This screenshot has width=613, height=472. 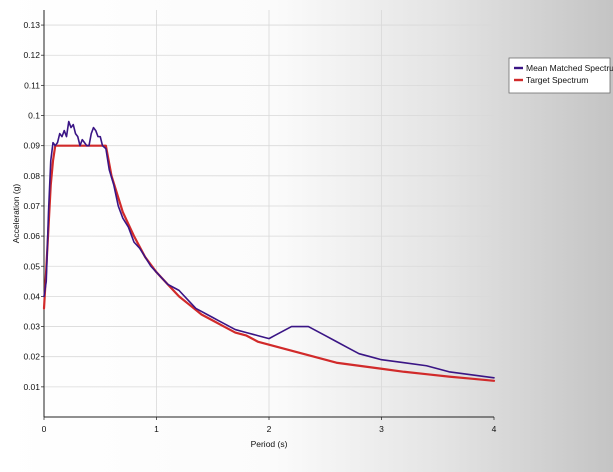 I want to click on legend-box, so click(x=559, y=75).